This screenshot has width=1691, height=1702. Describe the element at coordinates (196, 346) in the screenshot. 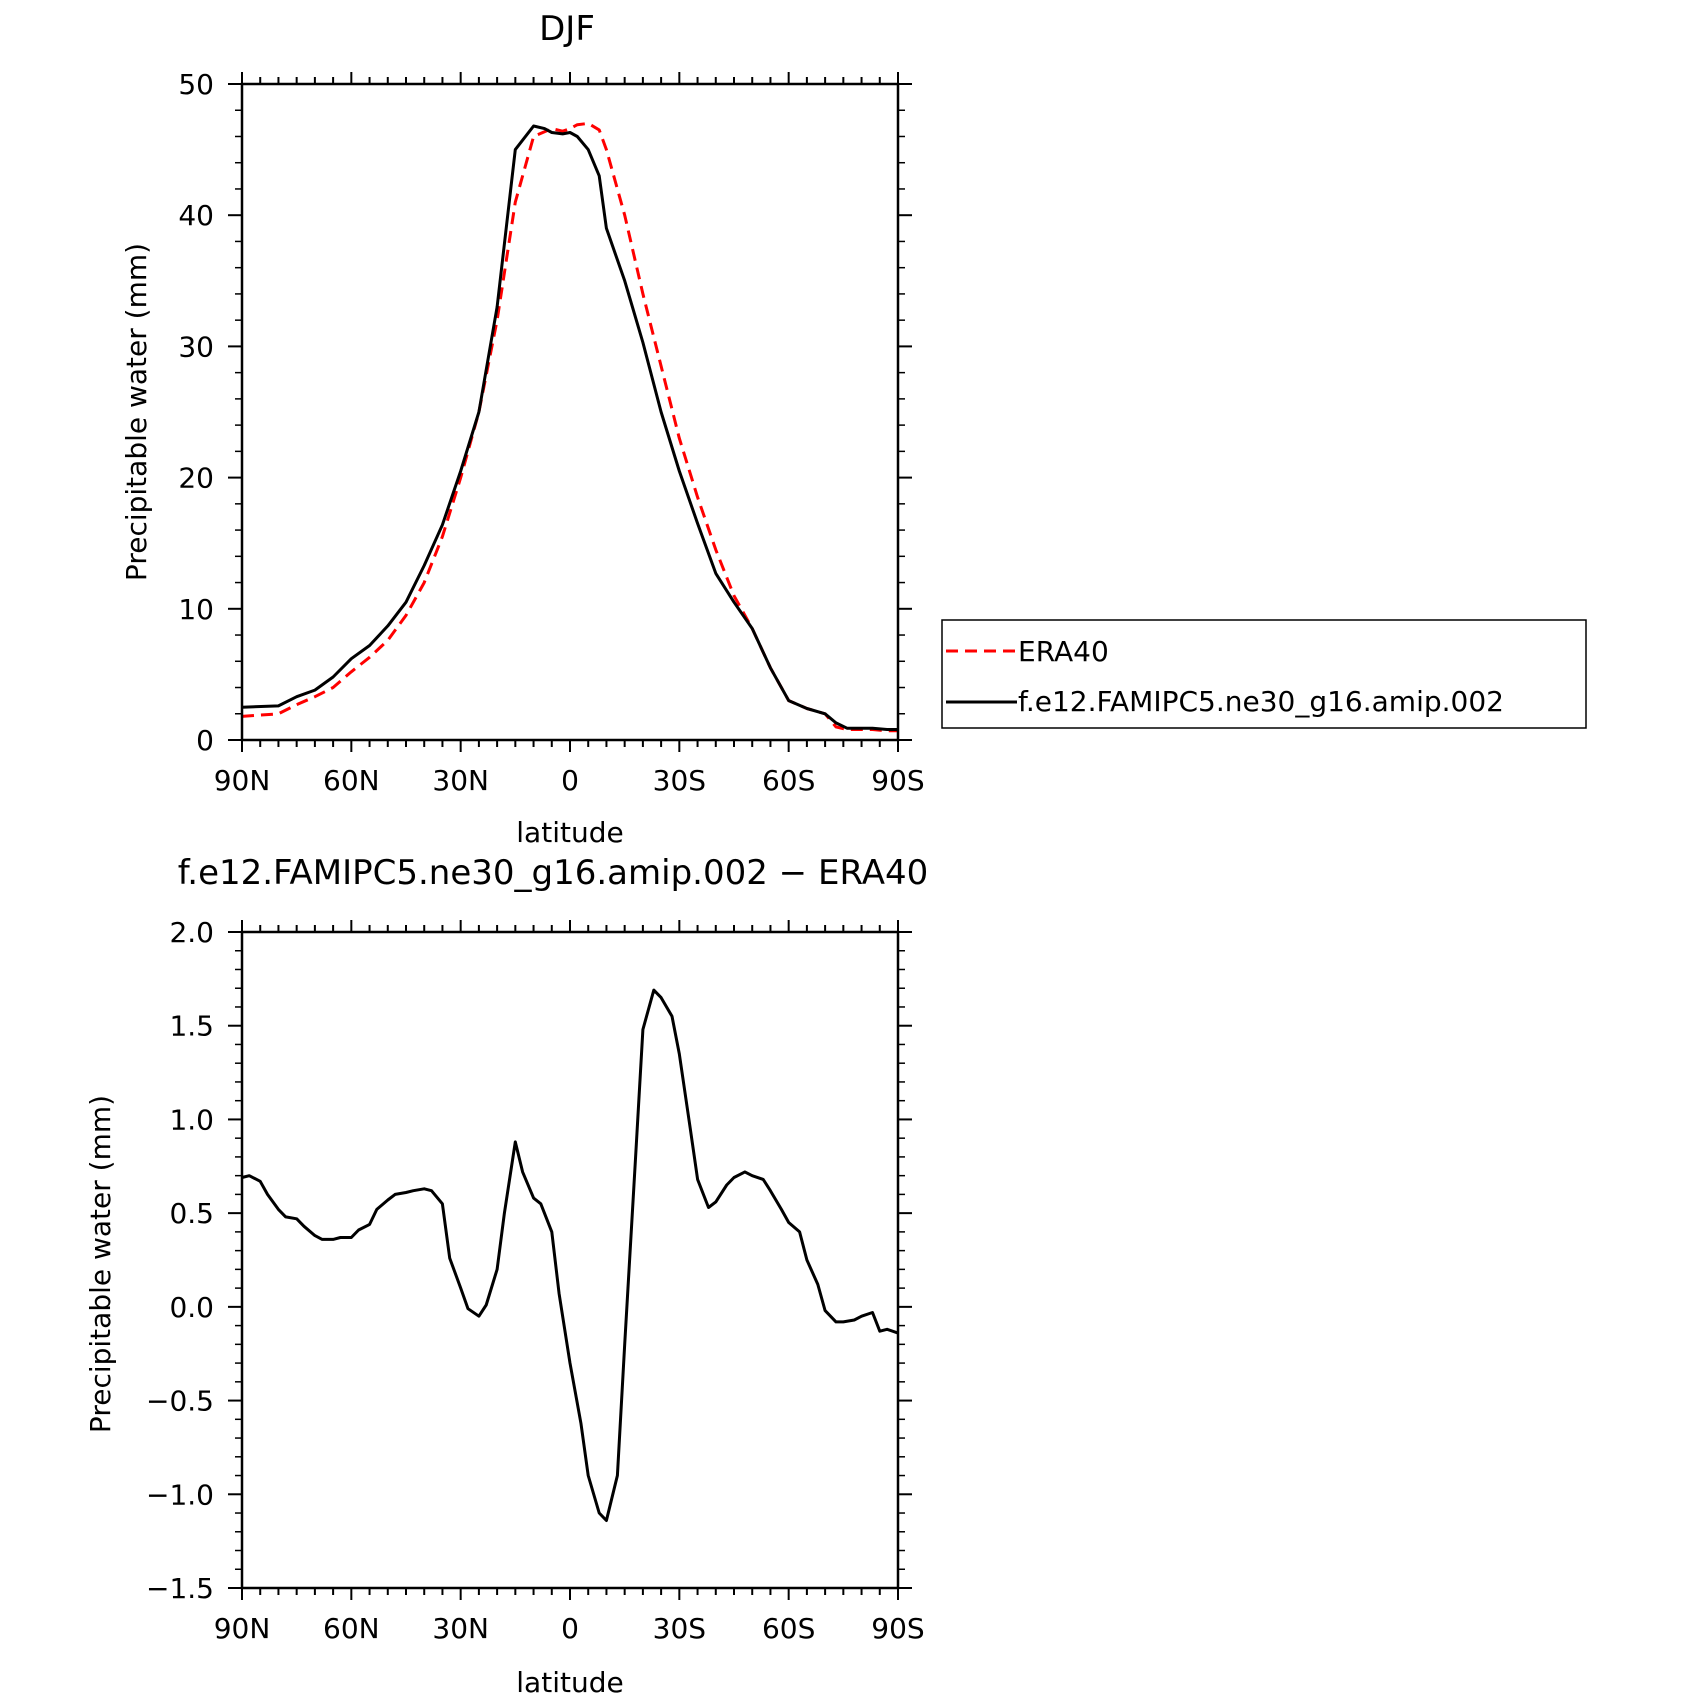

I see `y-tick-label: 30` at that location.